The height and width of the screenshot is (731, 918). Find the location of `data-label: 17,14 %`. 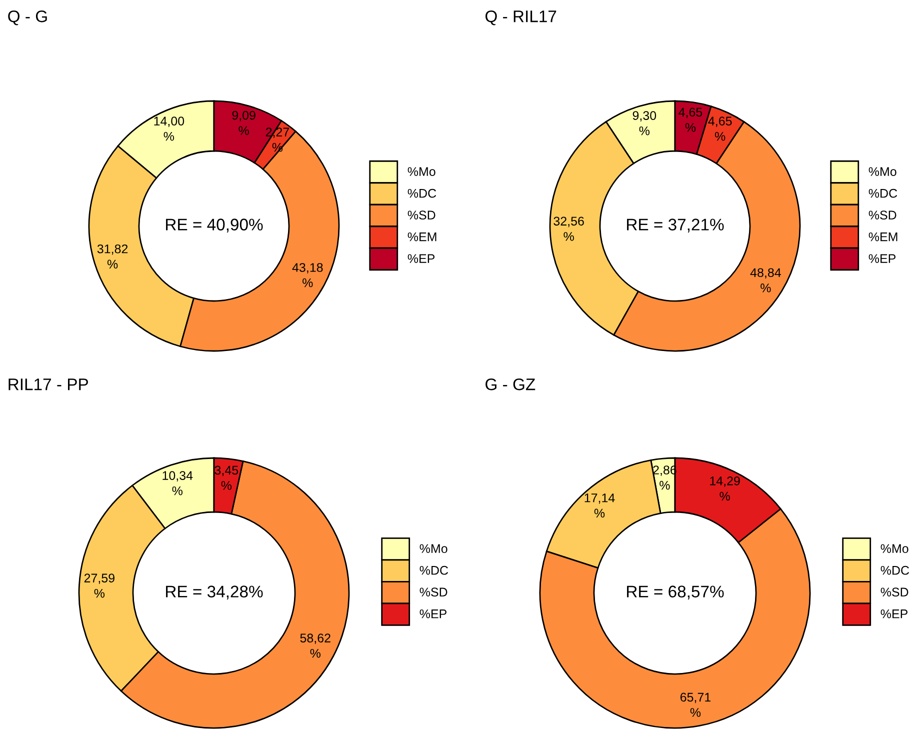

data-label: 17,14 % is located at coordinates (599, 506).